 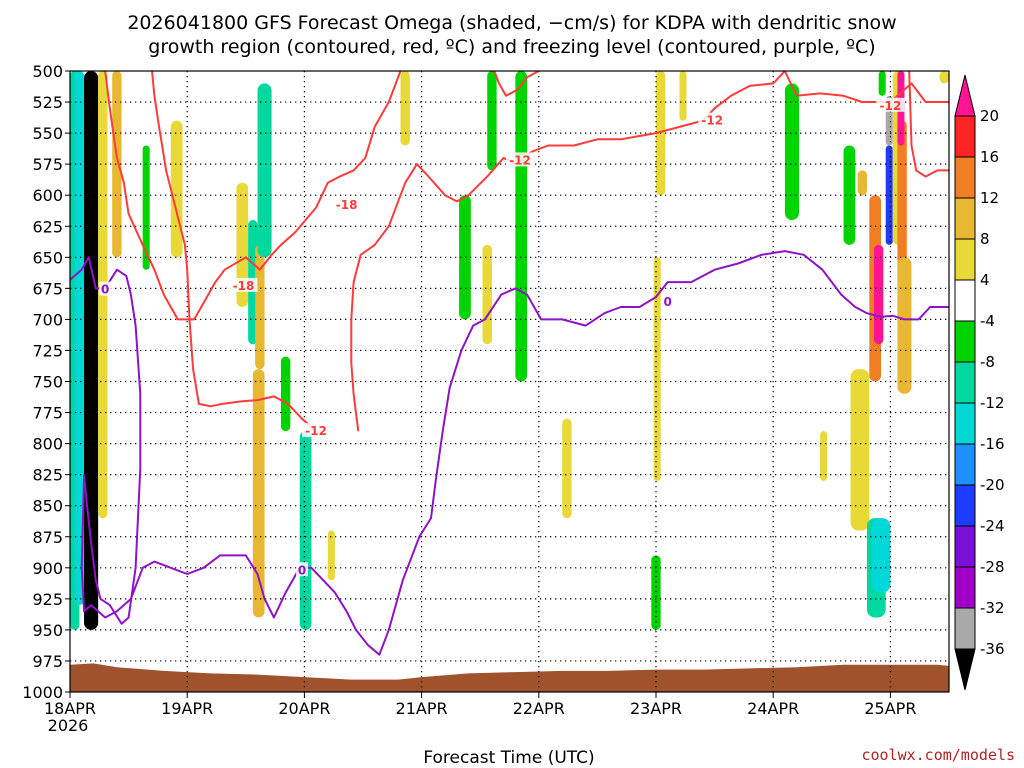 What do you see at coordinates (47, 350) in the screenshot?
I see `y-tick-label-725: 725` at bounding box center [47, 350].